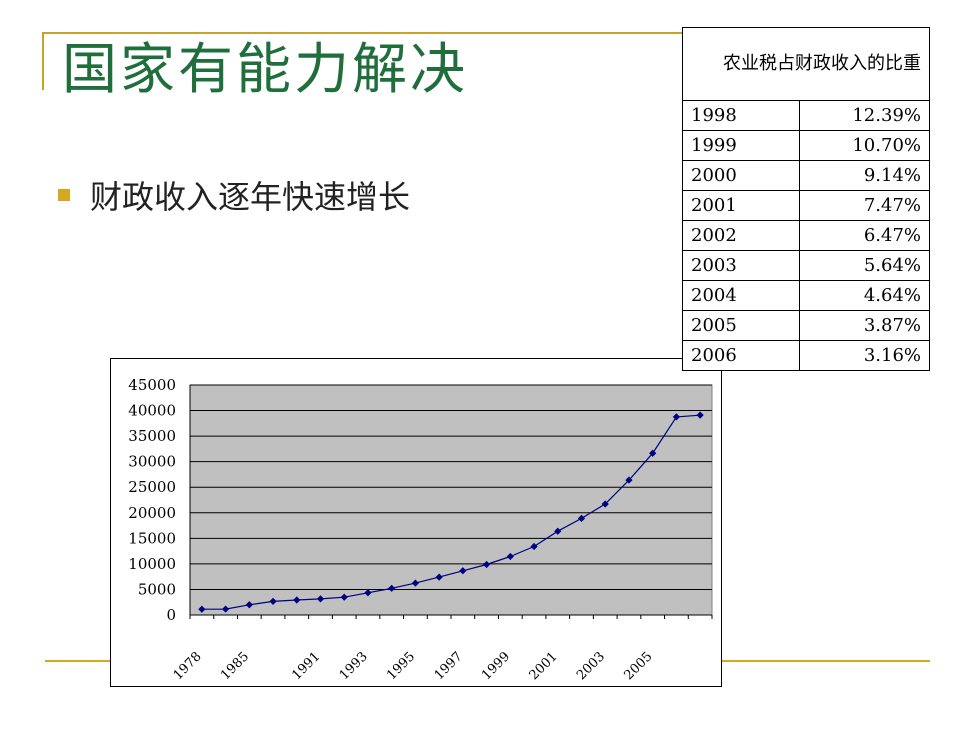 The height and width of the screenshot is (735, 980). I want to click on table-cell-percent: 4.64%, so click(864, 295).